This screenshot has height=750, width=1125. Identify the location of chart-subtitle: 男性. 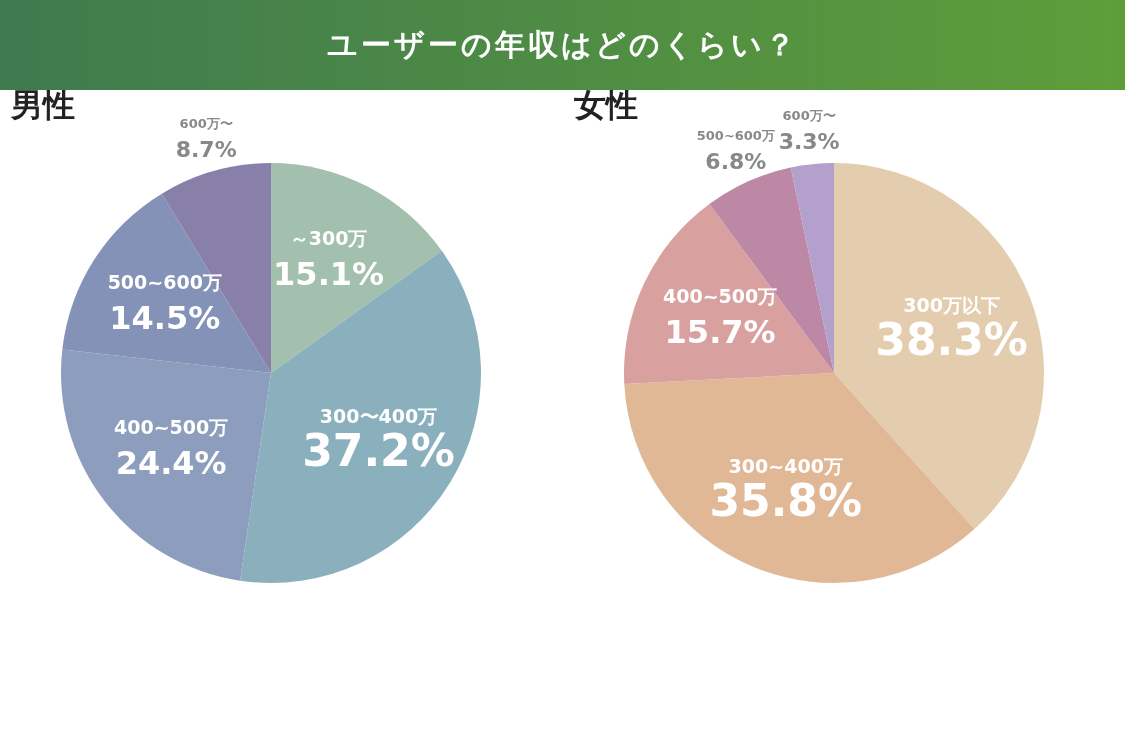
(43, 105).